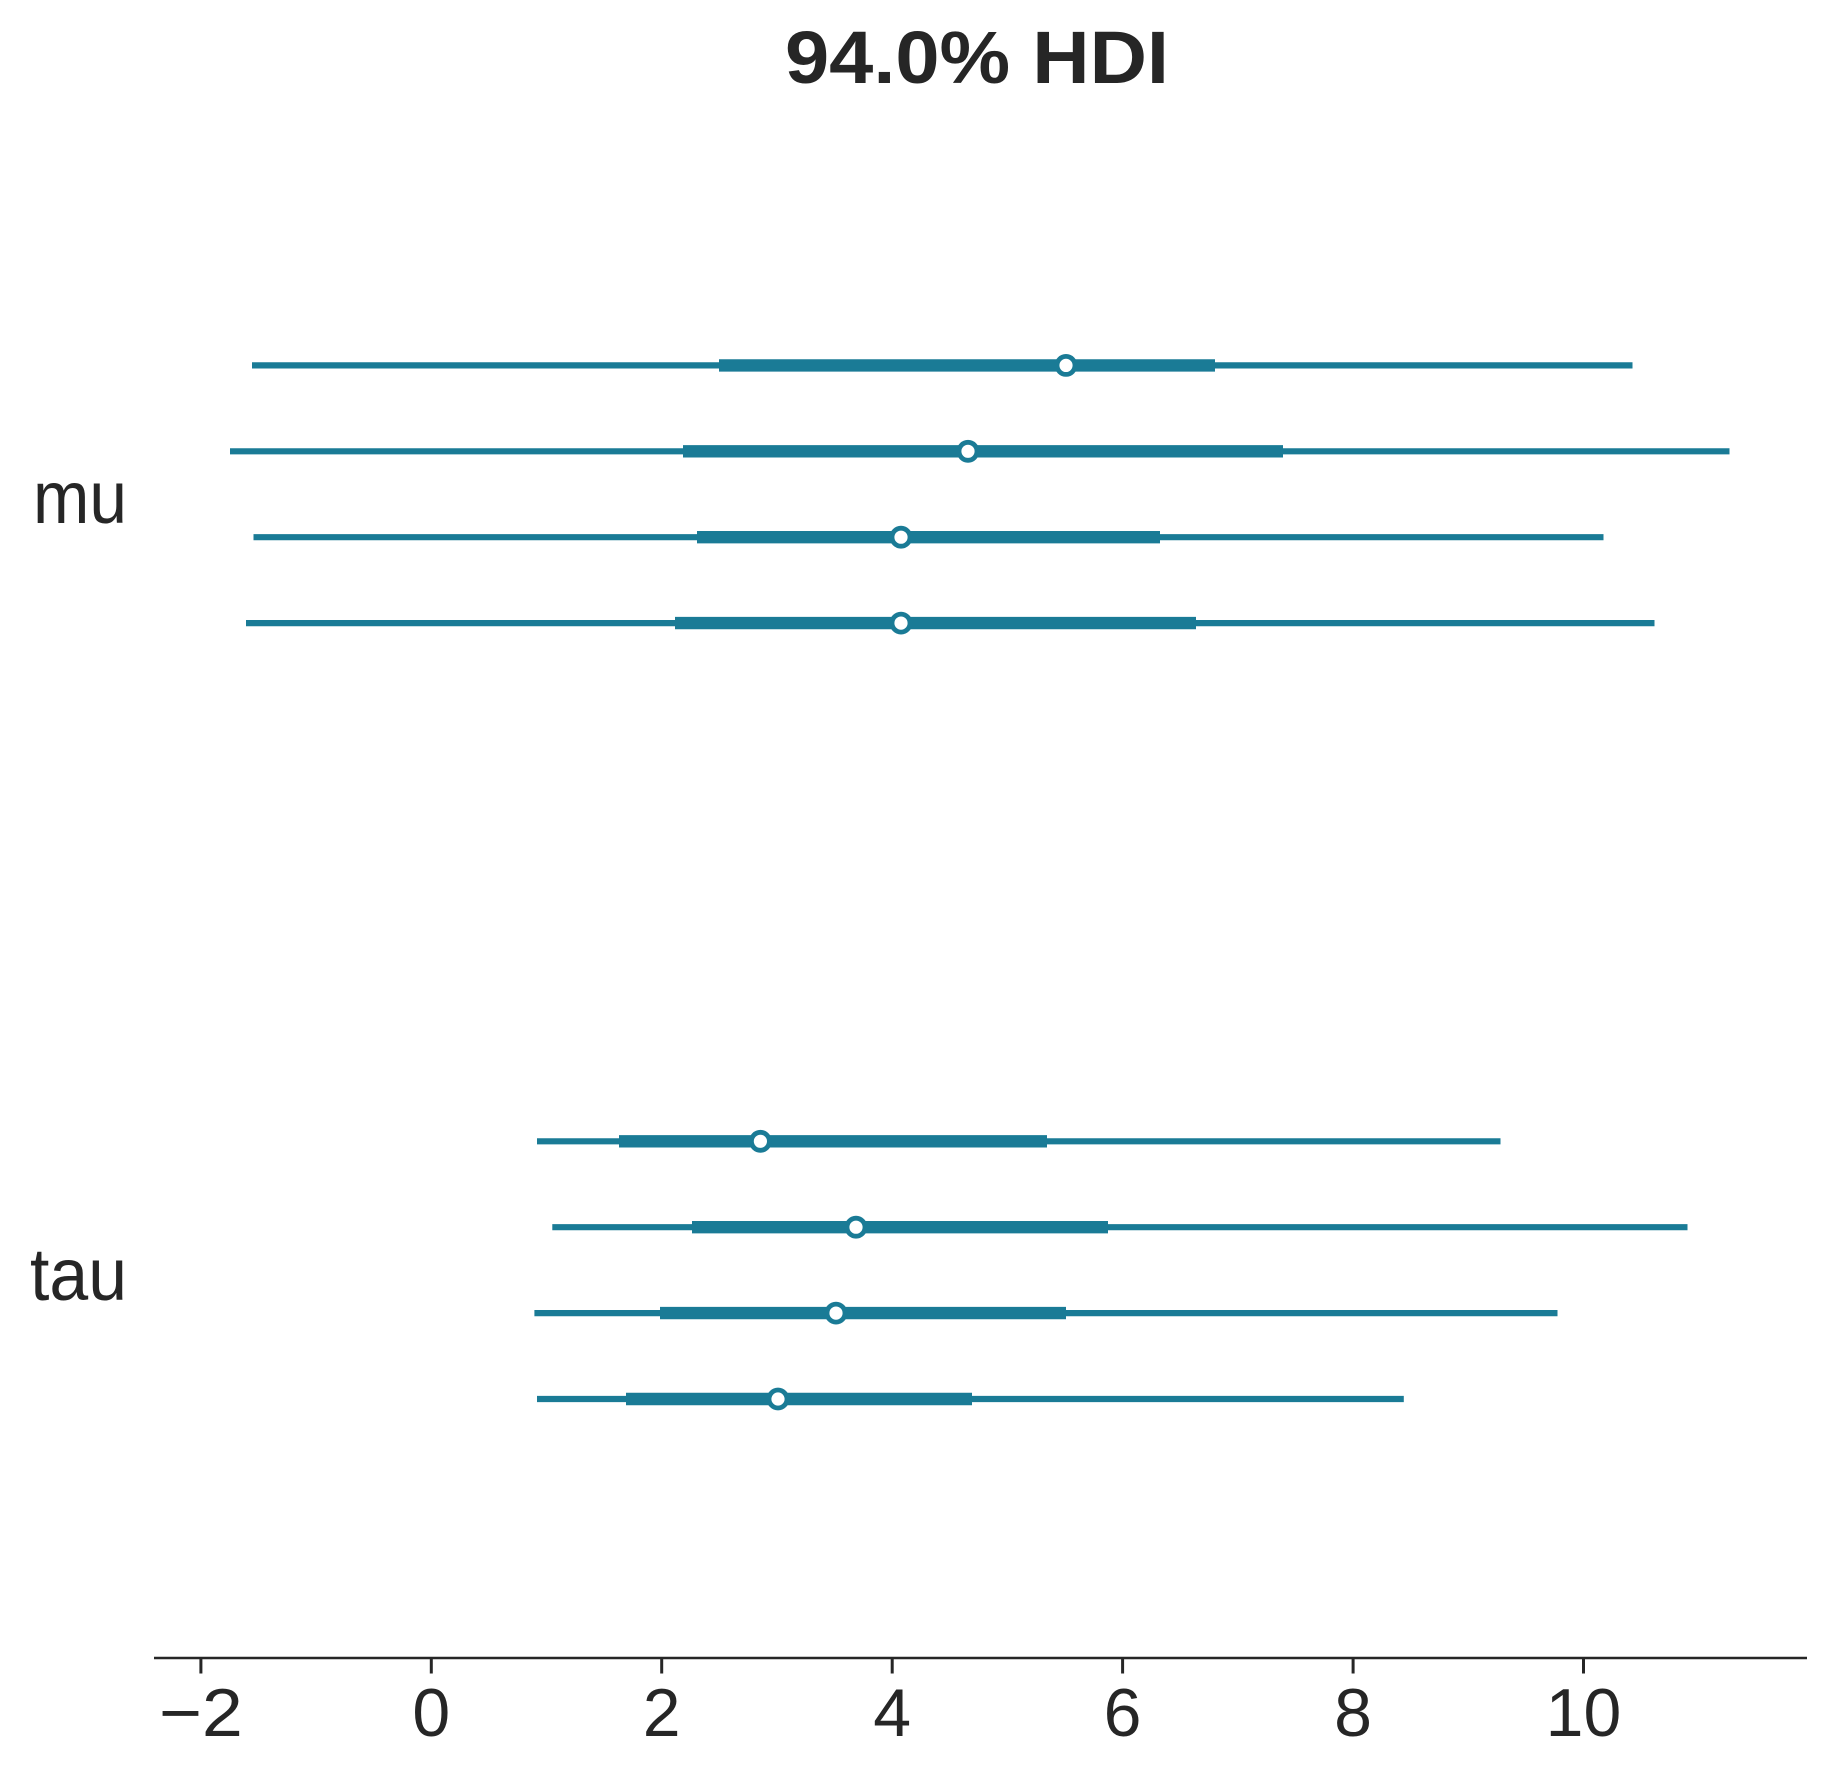 This screenshot has width=1834, height=1774. What do you see at coordinates (78, 1274) in the screenshot?
I see `svg-text: tau` at bounding box center [78, 1274].